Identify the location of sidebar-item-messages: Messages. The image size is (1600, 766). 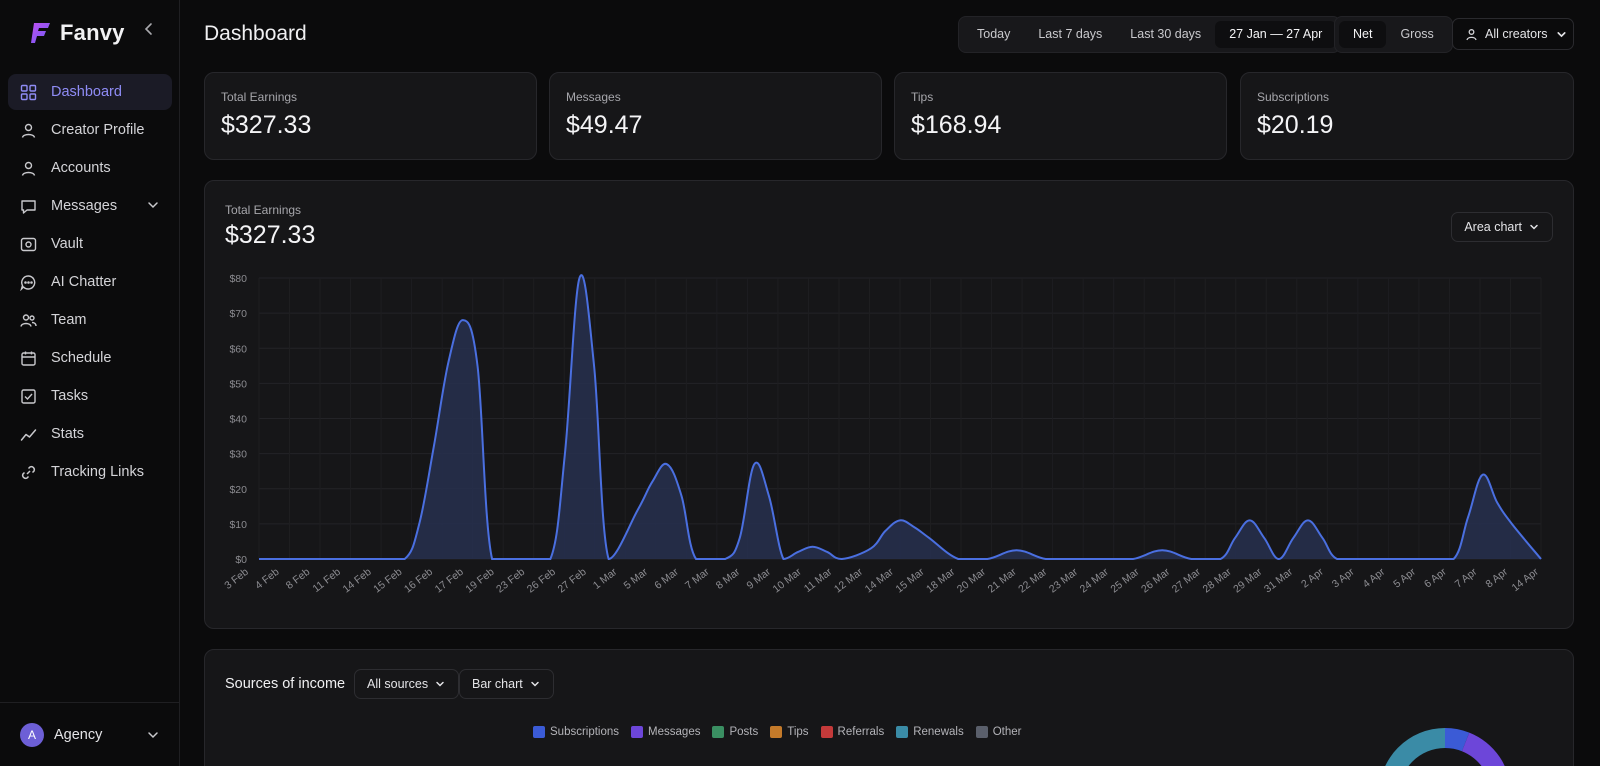
(90, 206).